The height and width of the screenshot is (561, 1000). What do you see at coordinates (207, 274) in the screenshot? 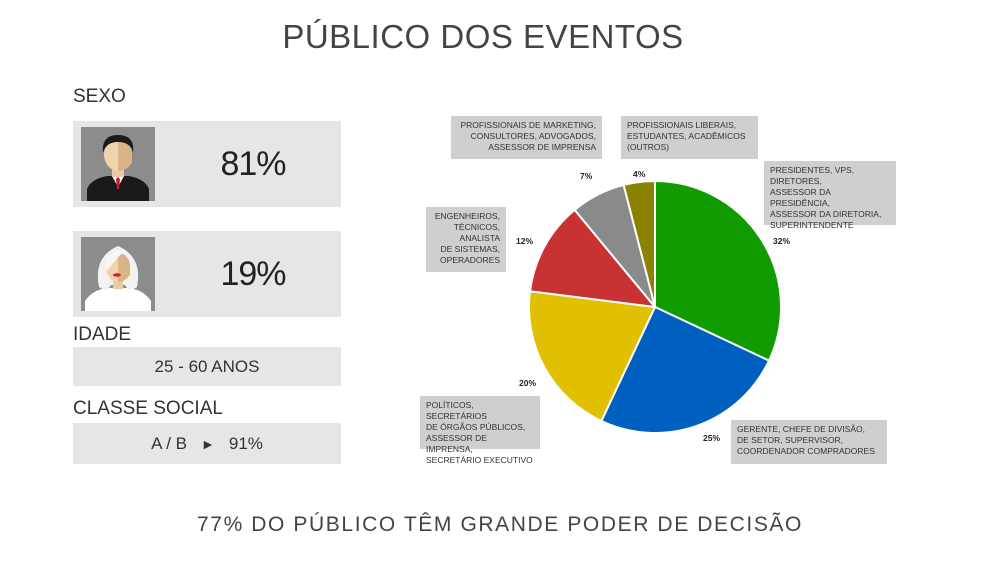
I see `female-box: 19%` at bounding box center [207, 274].